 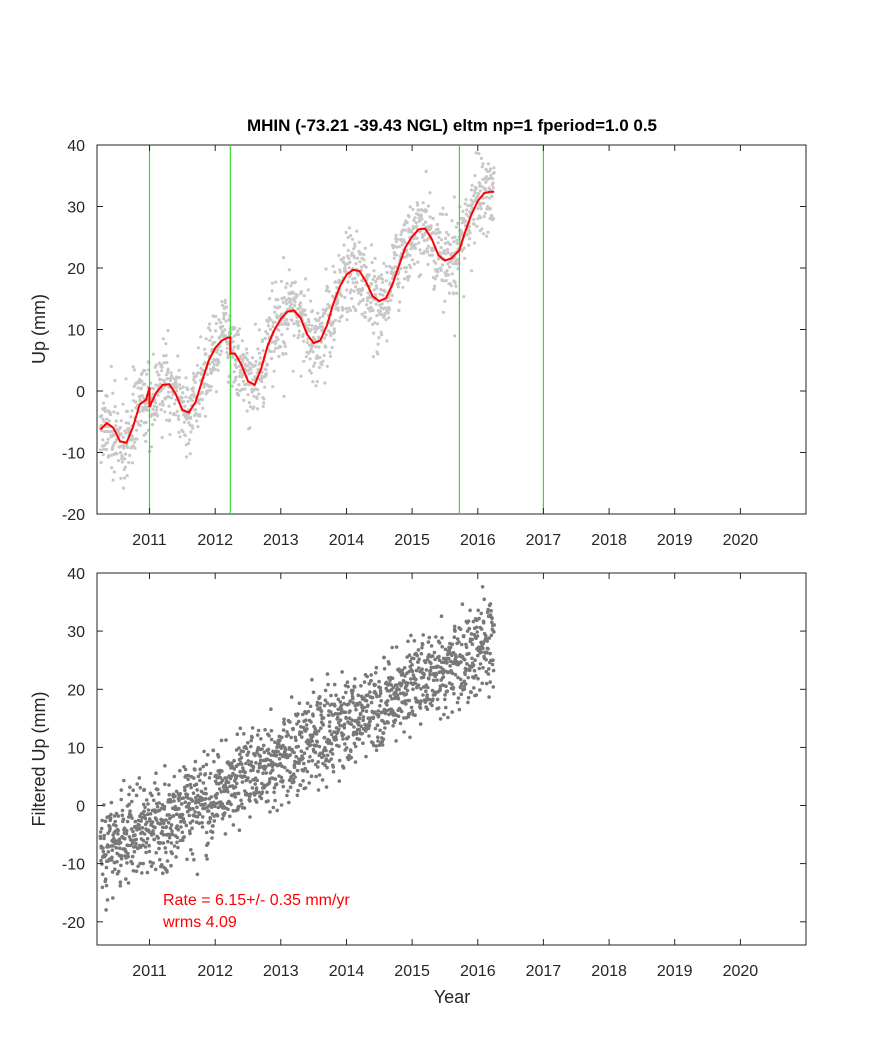 What do you see at coordinates (149, 540) in the screenshot?
I see `x-tick-label: 2011` at bounding box center [149, 540].